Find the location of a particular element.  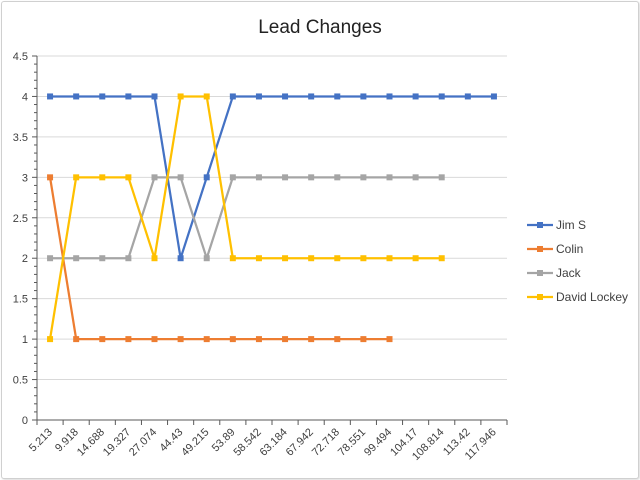

y-tick-label: 1.5 is located at coordinates (20, 300).